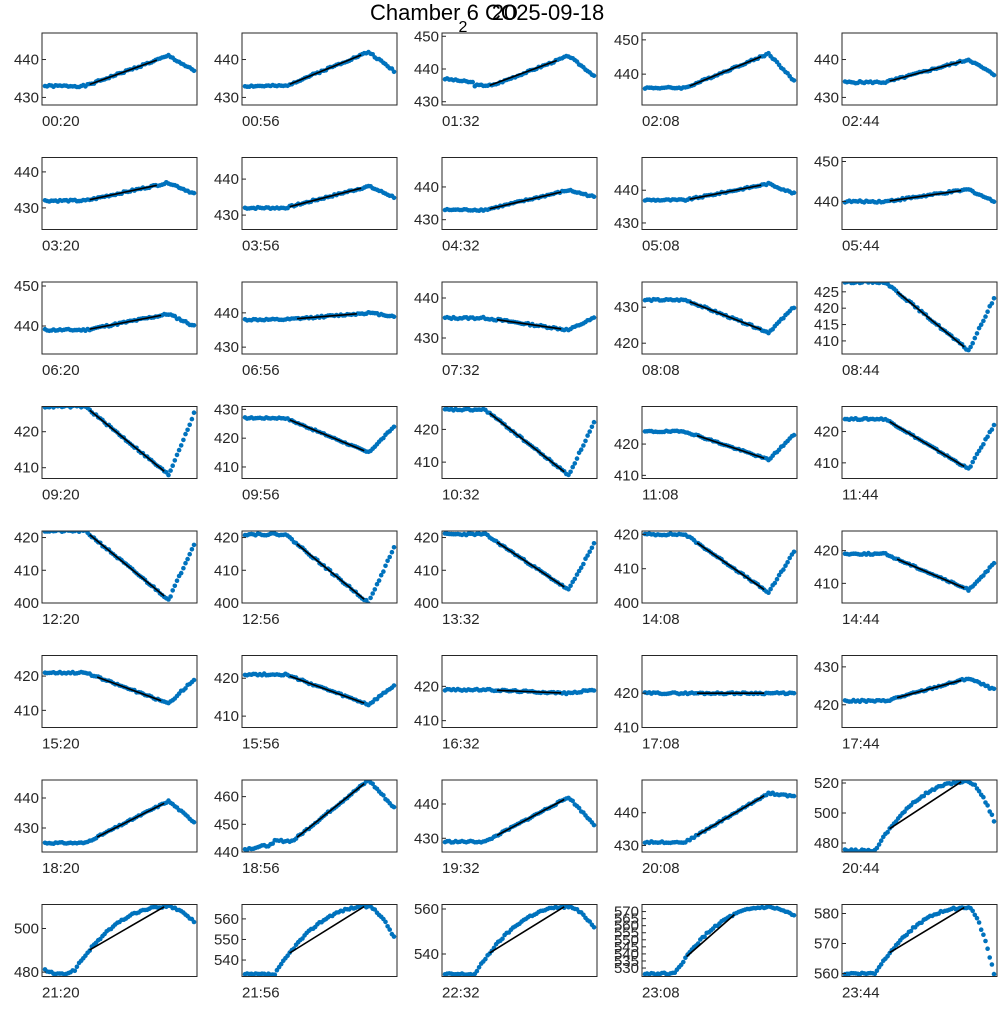 The image size is (1000, 1014). I want to click on panel-time-label: 09:56, so click(261, 495).